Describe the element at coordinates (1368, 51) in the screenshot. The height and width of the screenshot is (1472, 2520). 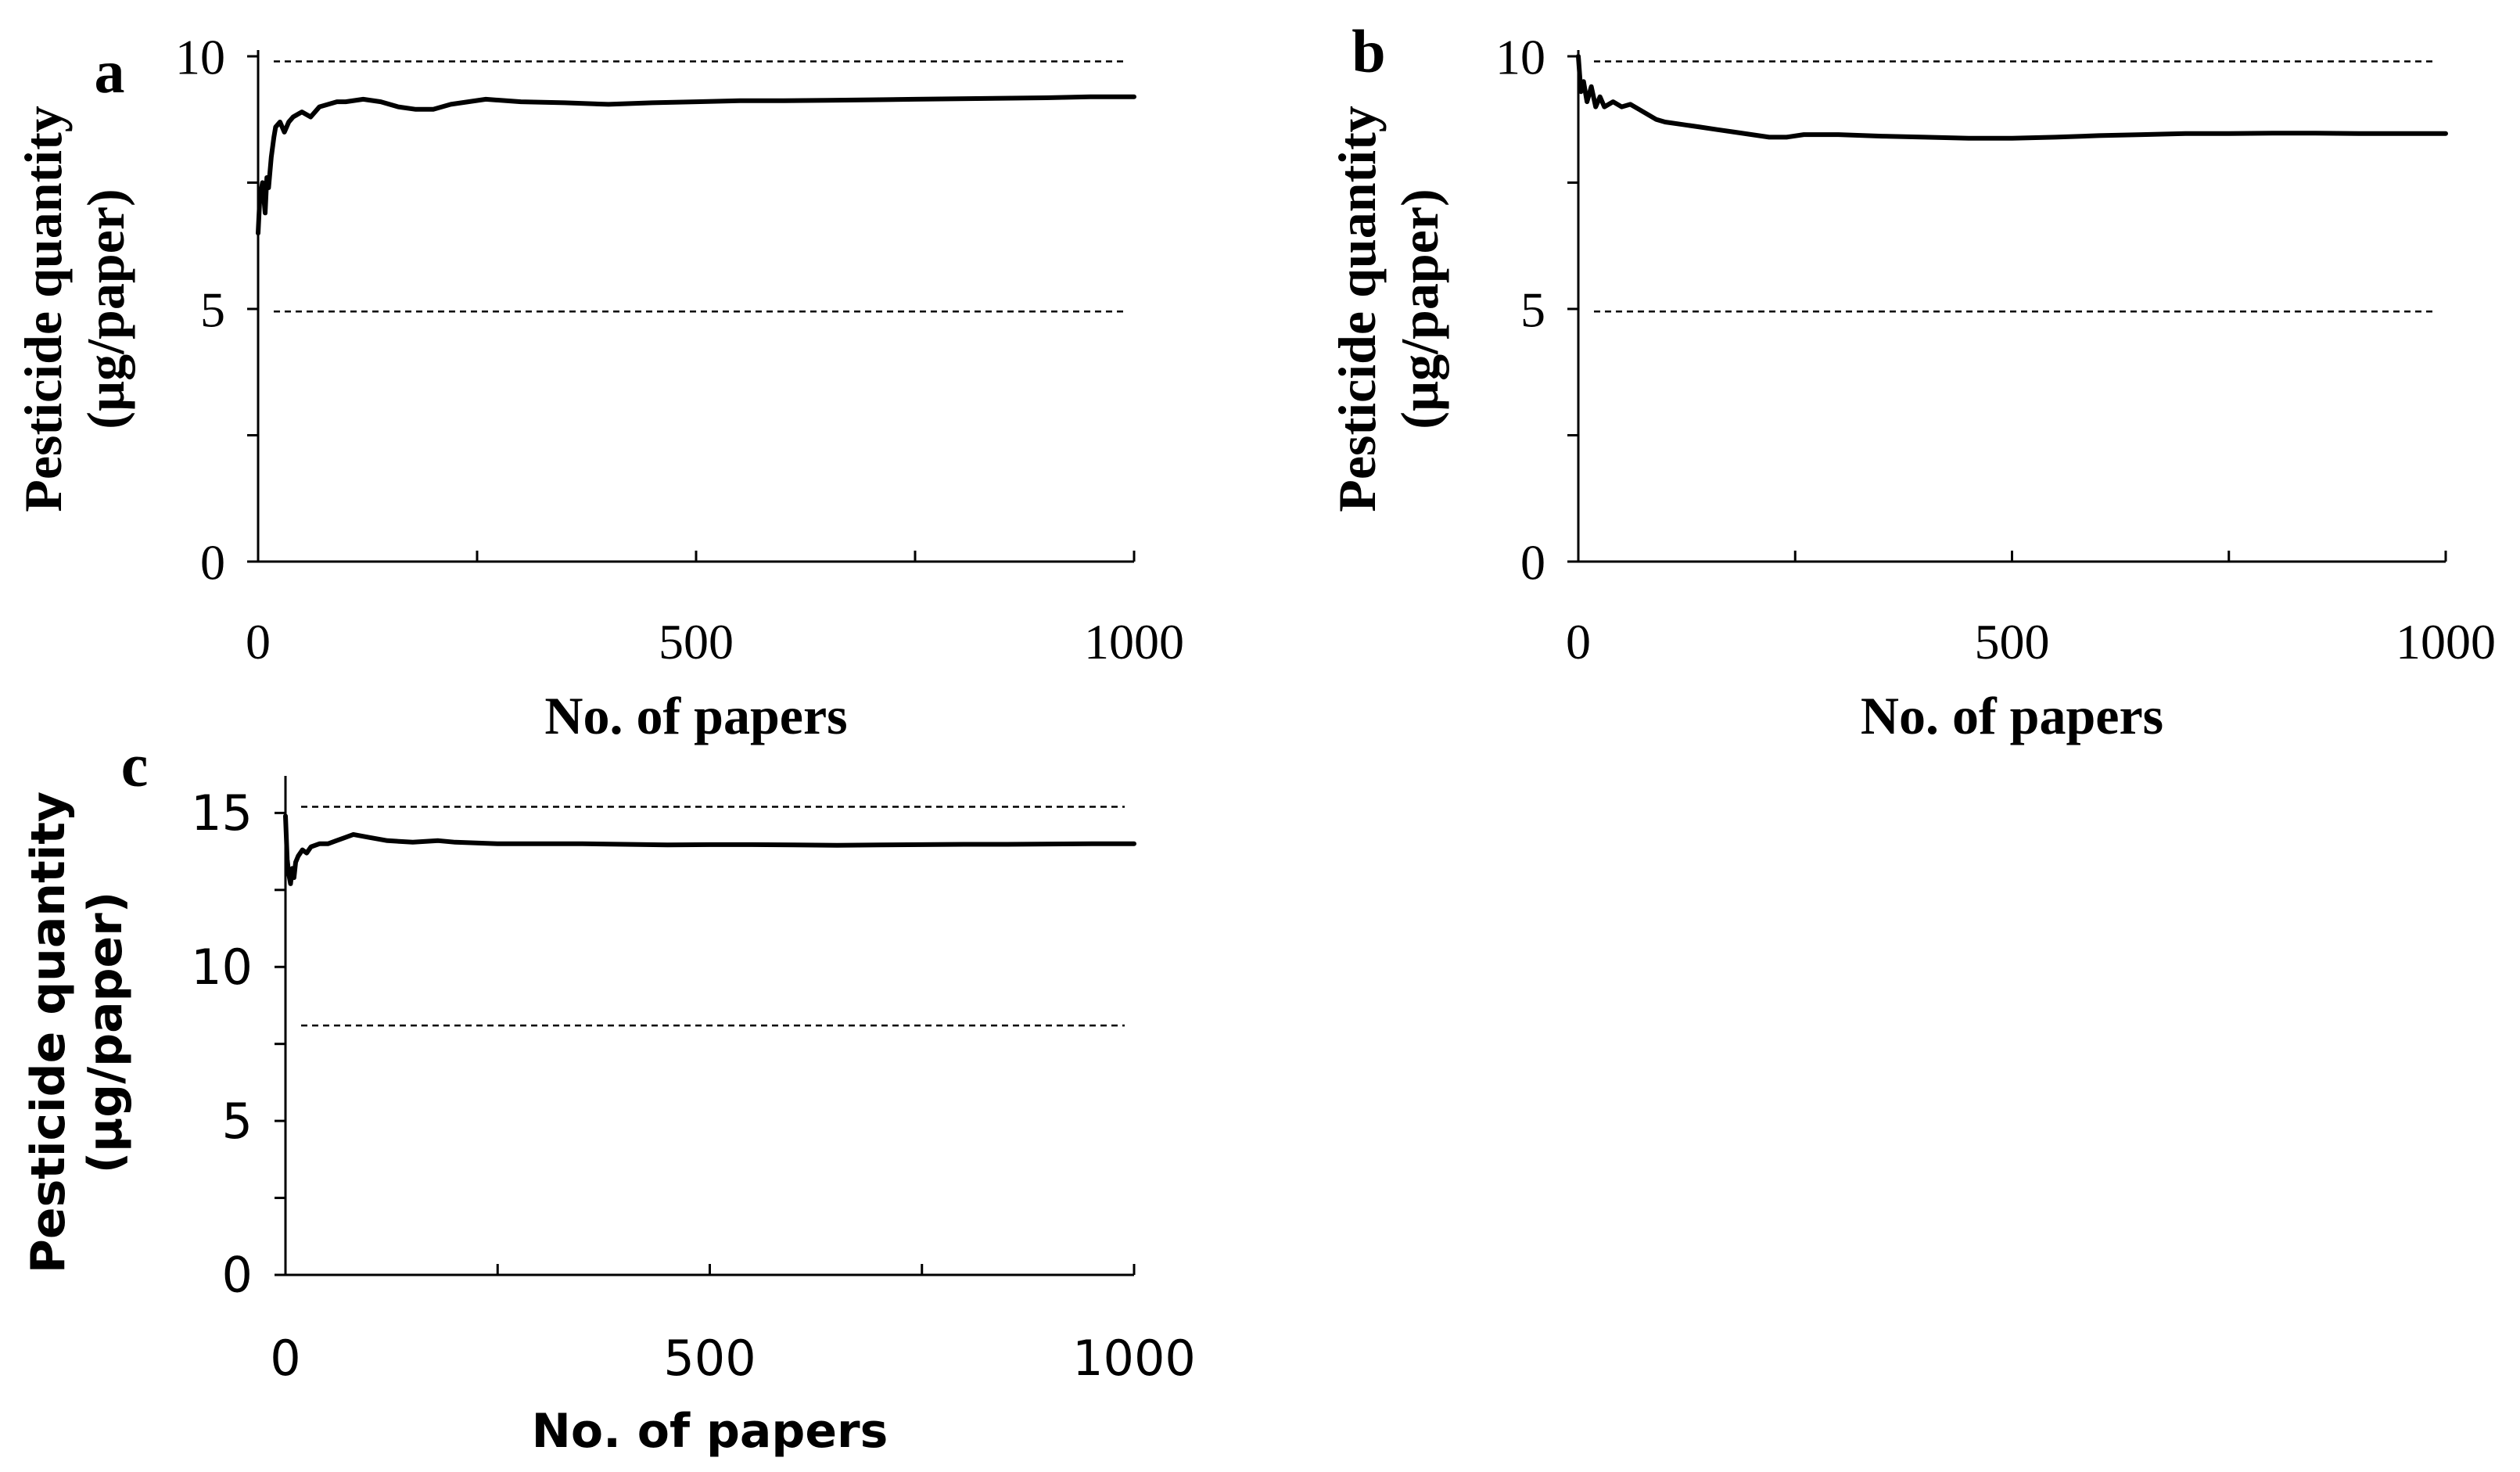
I see `panel-letter: b` at that location.